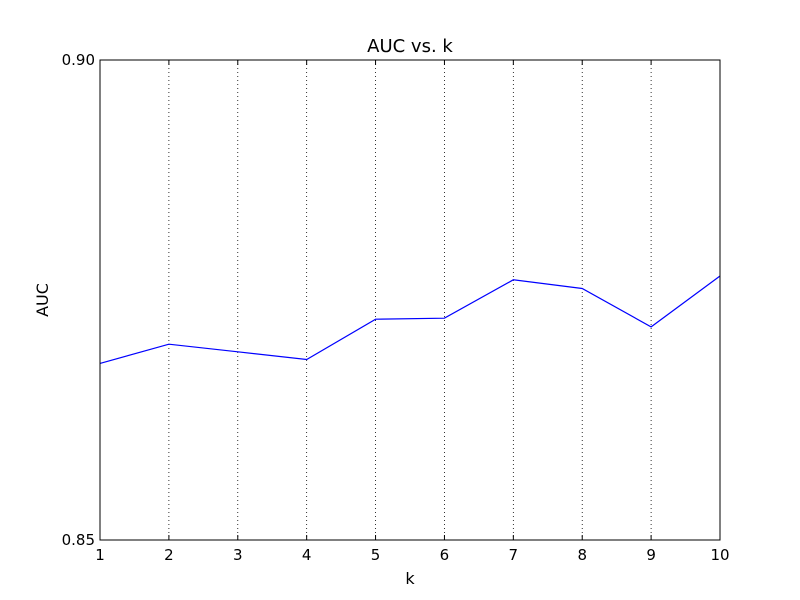  Describe the element at coordinates (100, 555) in the screenshot. I see `x-tick-label: 1` at that location.